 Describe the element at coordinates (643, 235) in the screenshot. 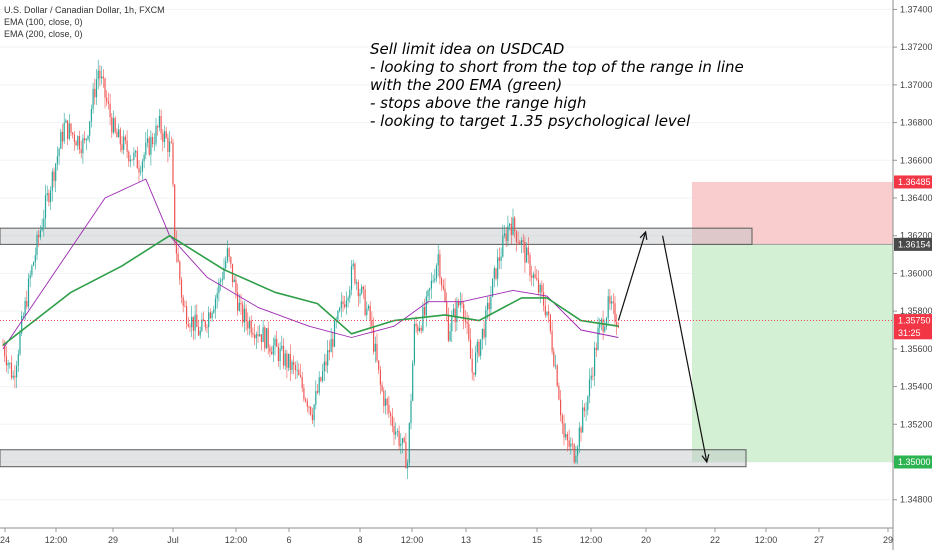

I see `projection-arrow-up-head` at that location.